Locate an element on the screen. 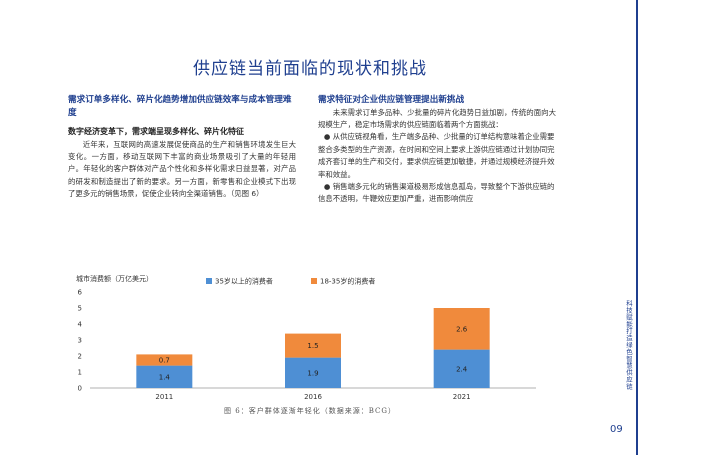 The width and height of the screenshot is (710, 455). y-tick-label: 2 is located at coordinates (80, 357).